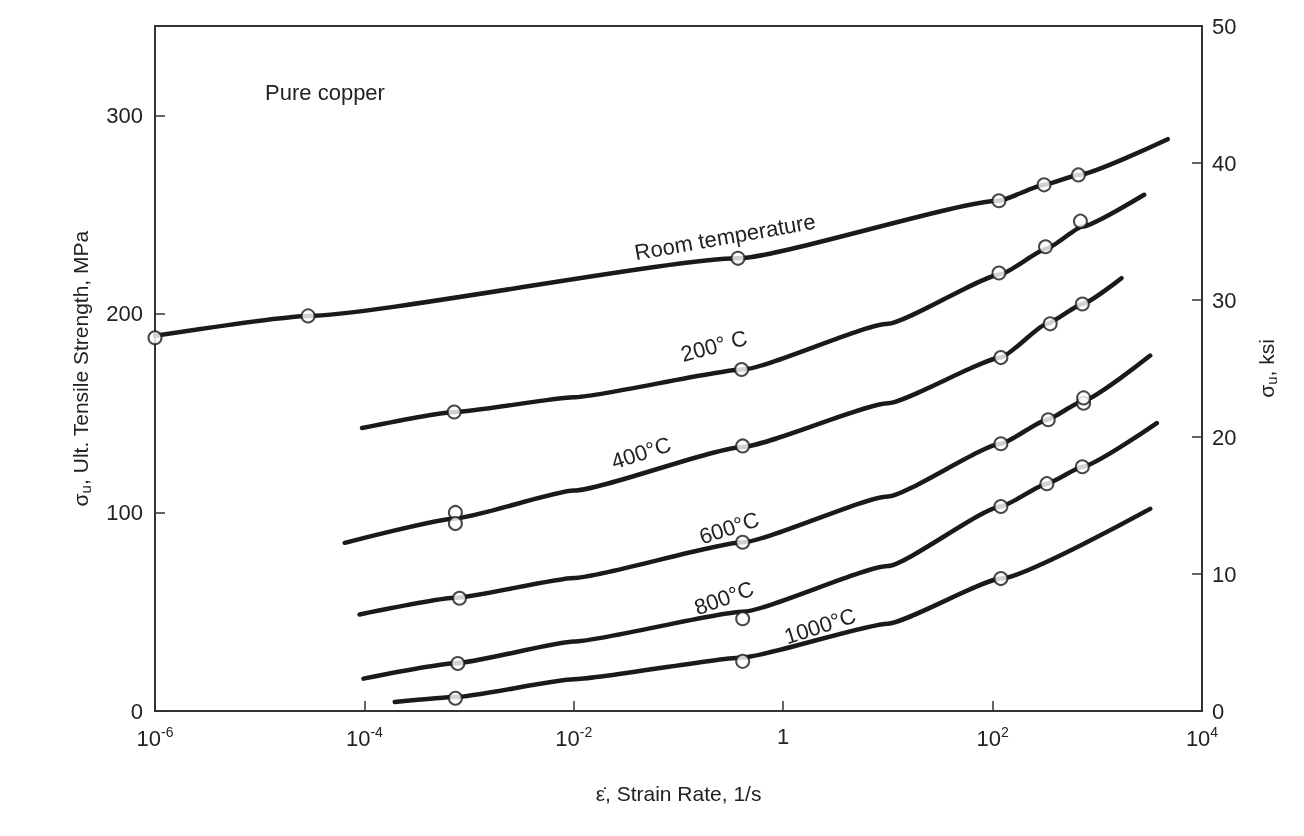 The width and height of the screenshot is (1304, 836). Describe the element at coordinates (1218, 711) in the screenshot. I see `y2-tick-label: 0` at that location.